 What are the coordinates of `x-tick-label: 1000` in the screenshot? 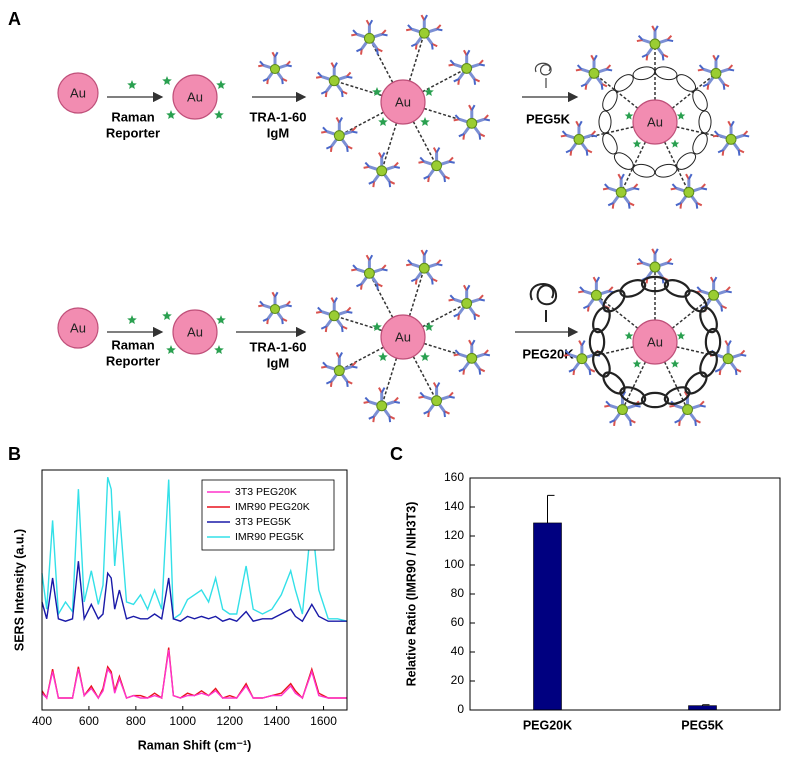 It's located at (182, 721).